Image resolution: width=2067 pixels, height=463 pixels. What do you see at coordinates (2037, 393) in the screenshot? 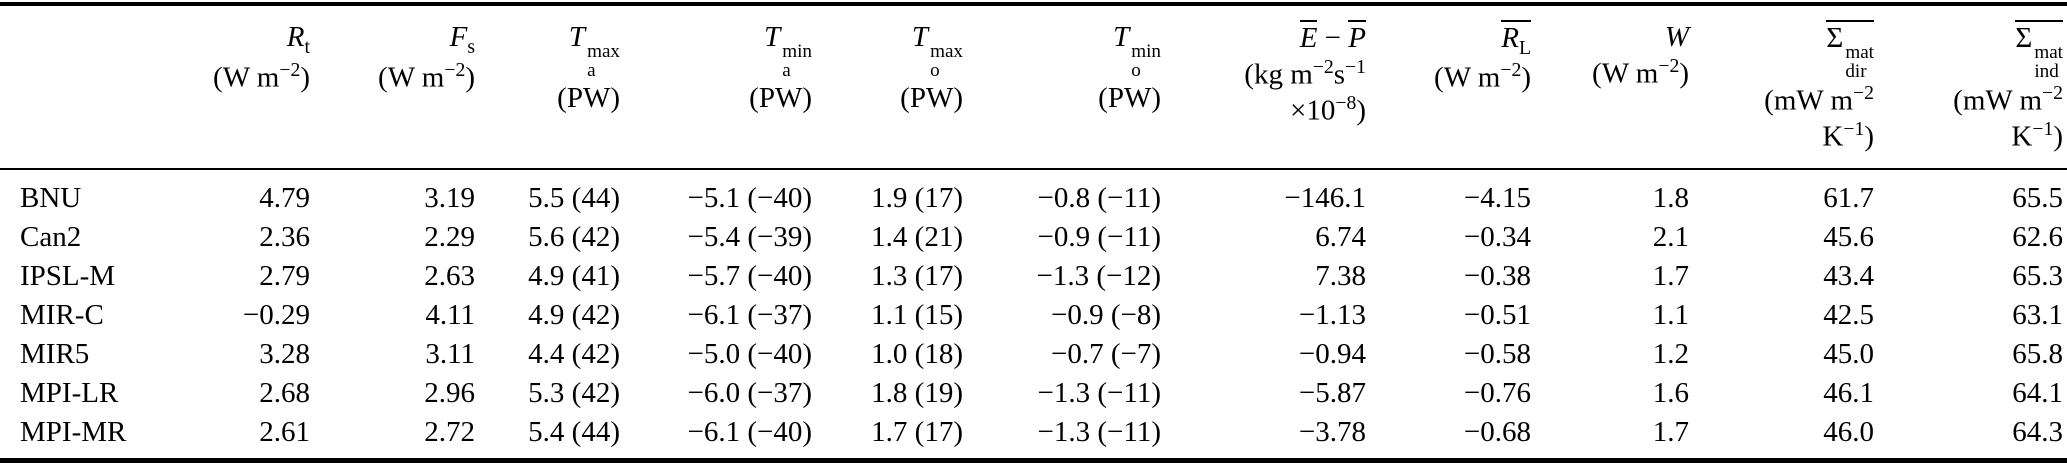
I see `table-cell: 64.1` at bounding box center [2037, 393].